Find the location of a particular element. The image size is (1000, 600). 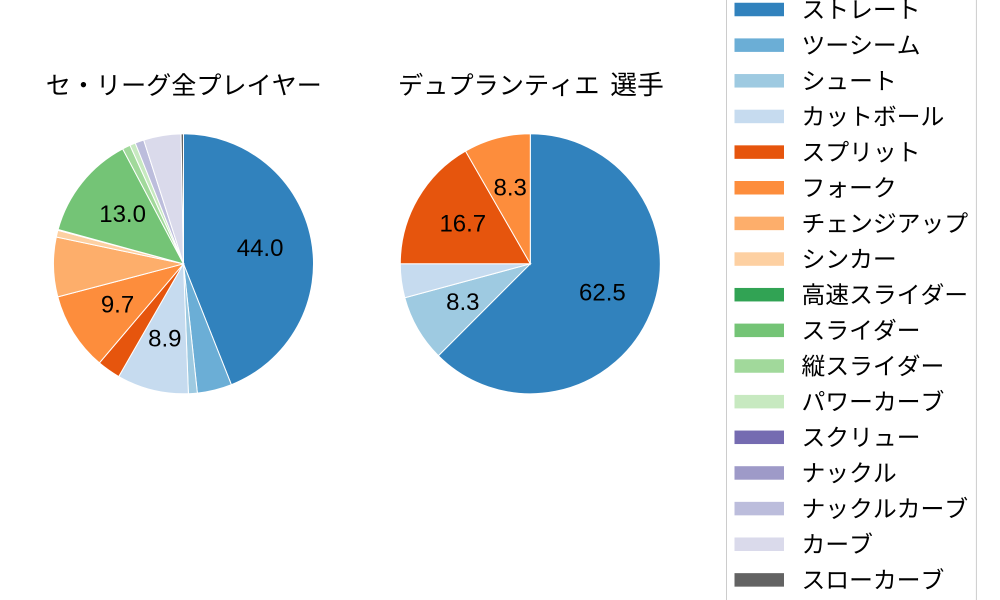

svg-text: 16.7 is located at coordinates (462, 224).